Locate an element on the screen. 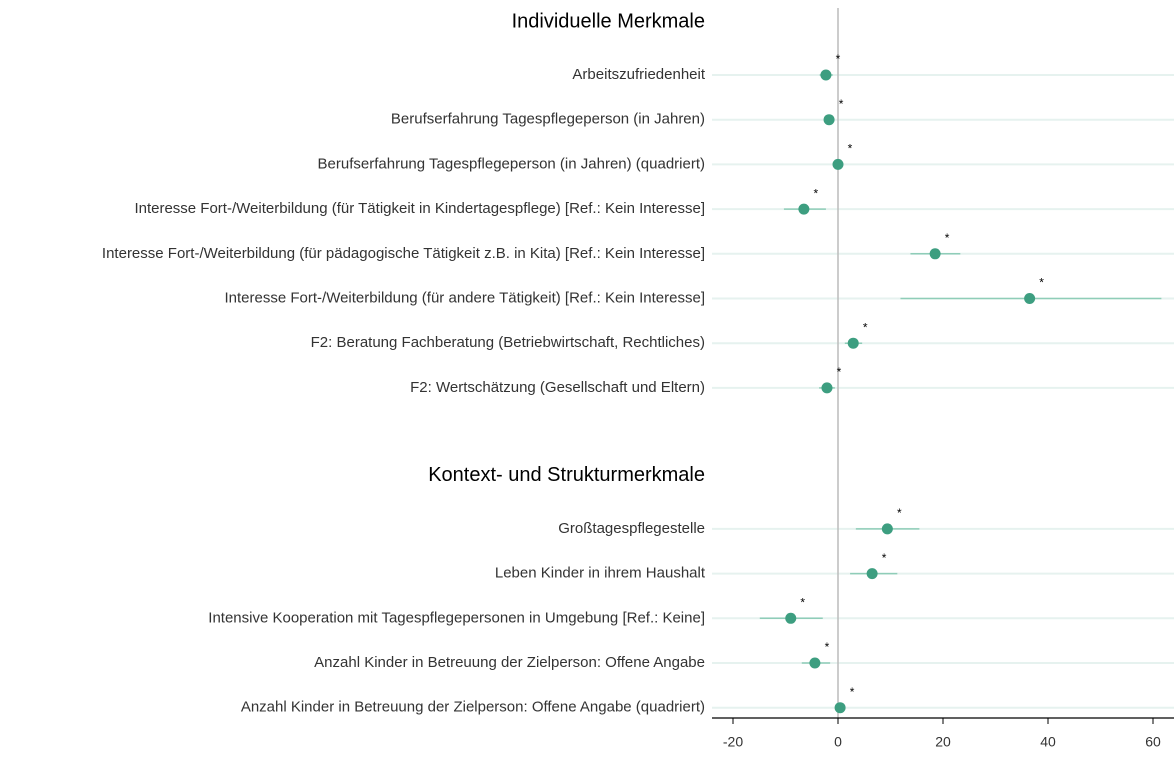 The width and height of the screenshot is (1174, 759). x-tick-label: 20 is located at coordinates (943, 742).